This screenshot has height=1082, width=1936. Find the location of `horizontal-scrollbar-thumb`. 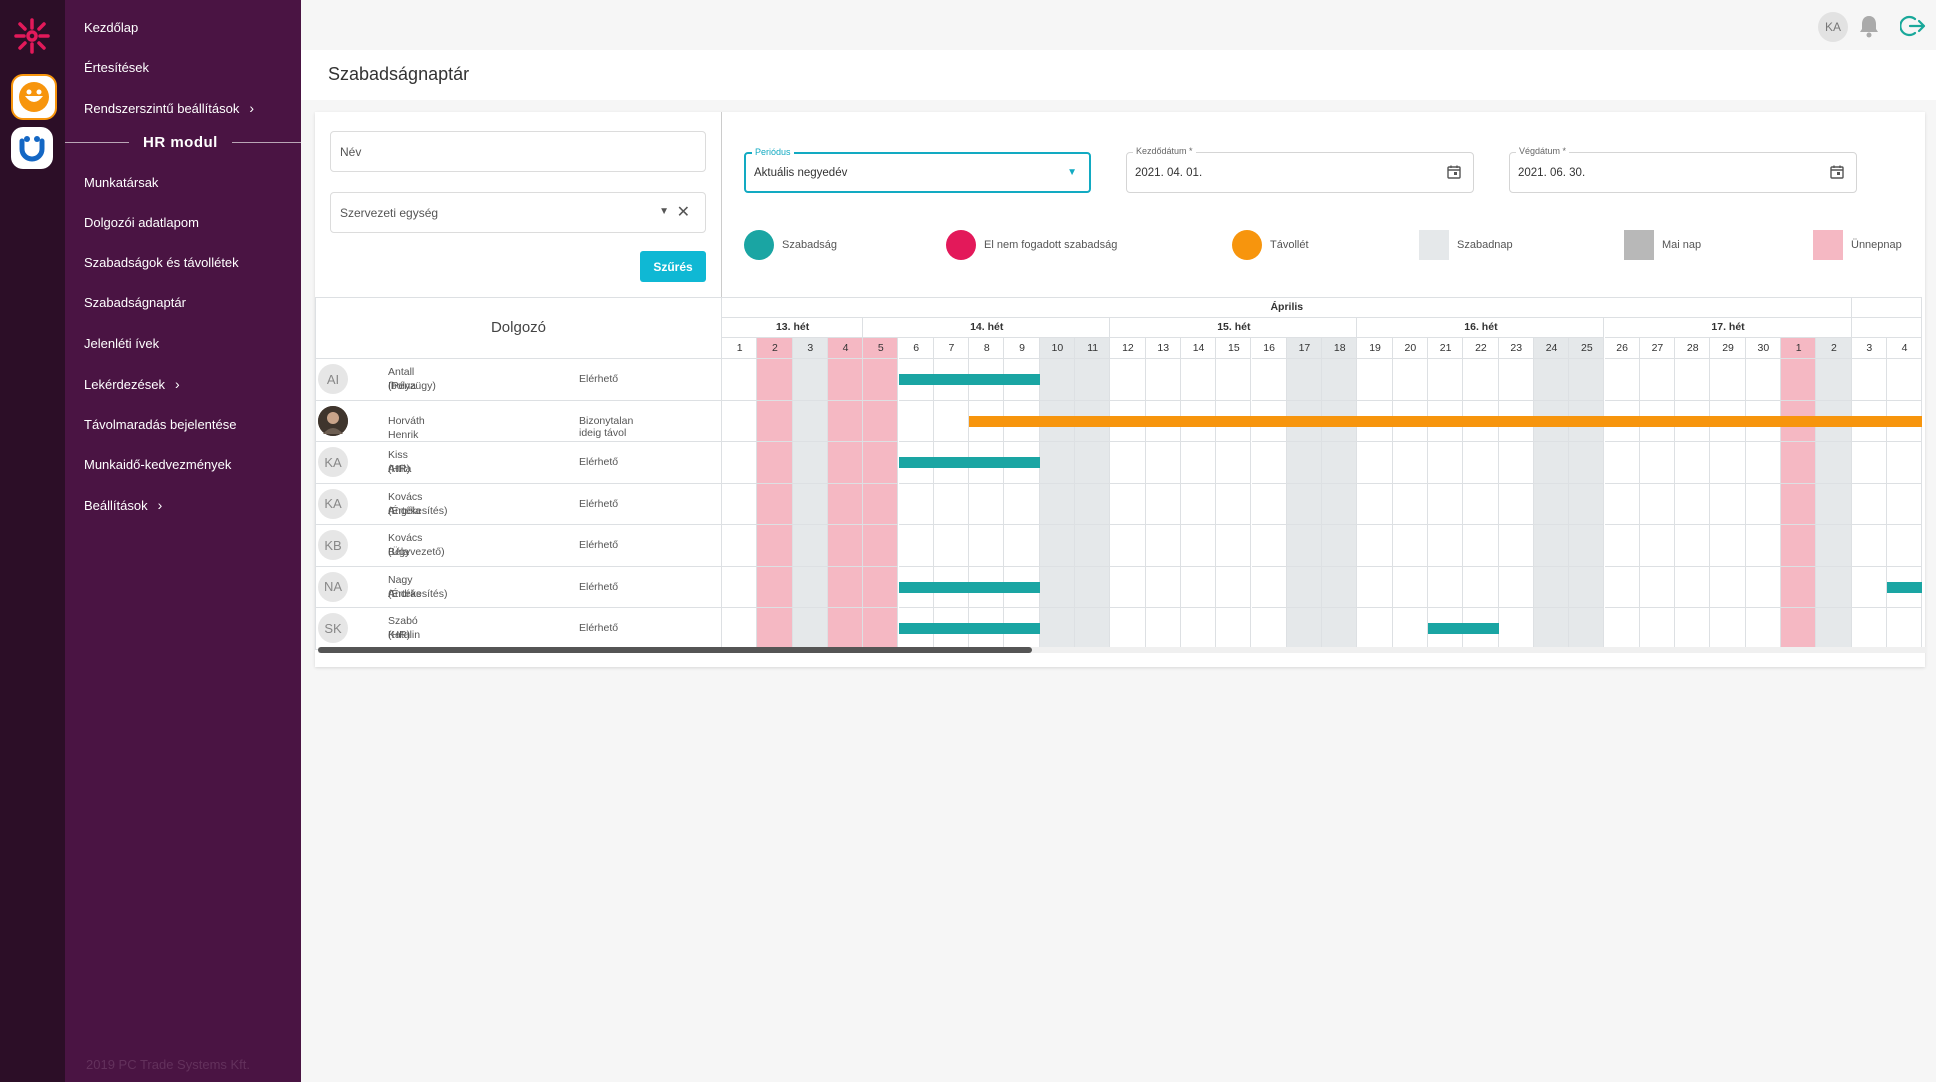

horizontal-scrollbar-thumb is located at coordinates (675, 650).